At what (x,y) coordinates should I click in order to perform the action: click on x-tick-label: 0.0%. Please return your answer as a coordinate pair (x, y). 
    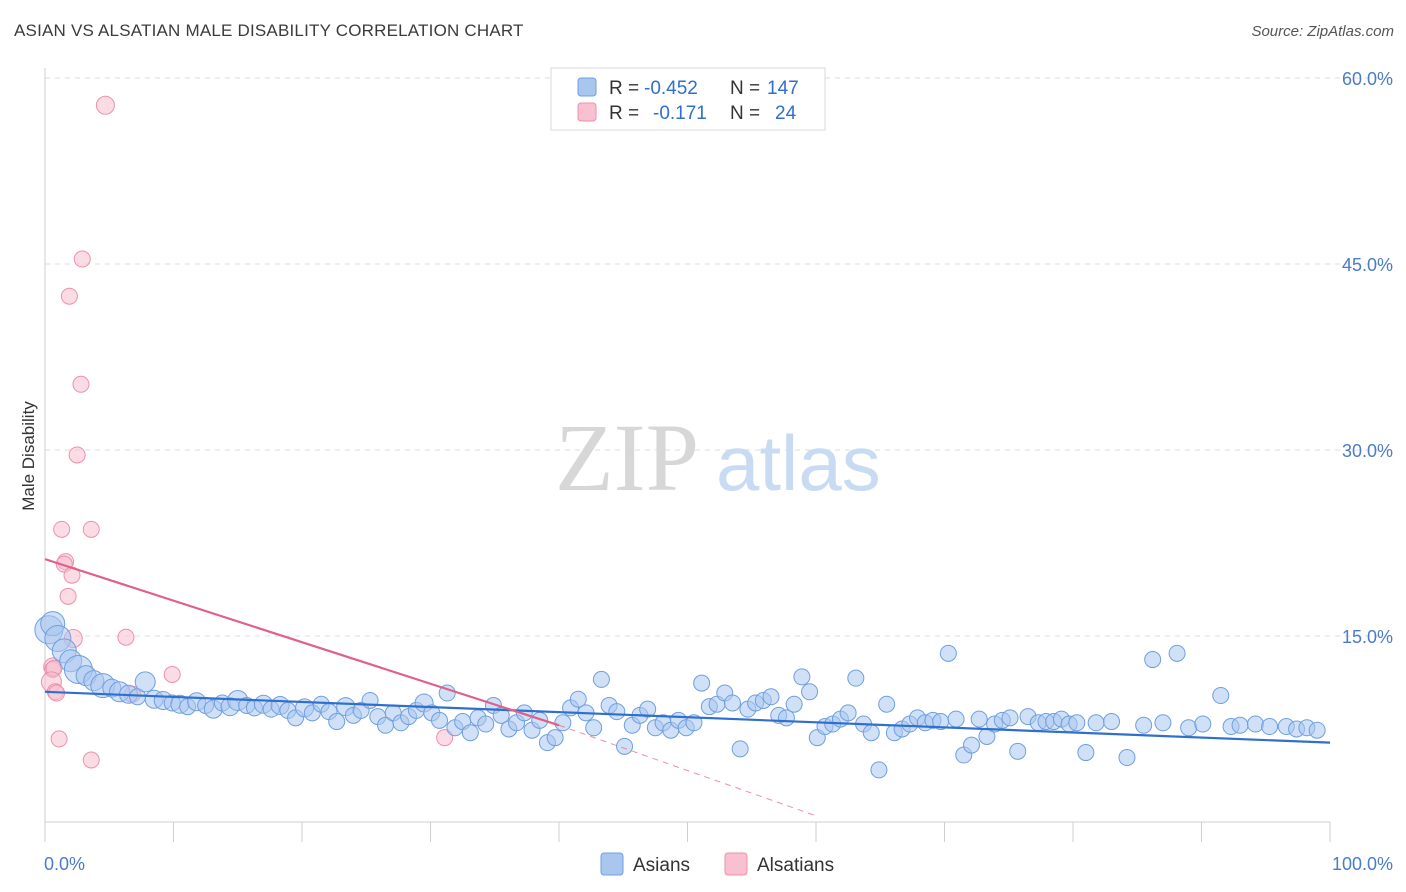
    Looking at the image, I should click on (64, 864).